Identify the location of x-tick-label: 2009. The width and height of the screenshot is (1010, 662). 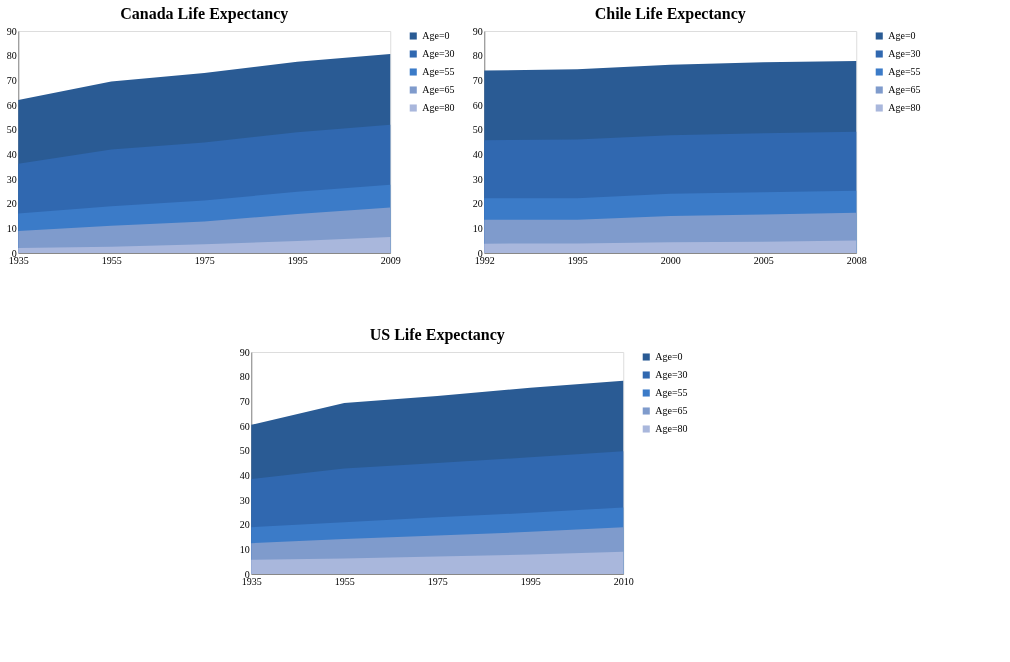
(390, 260).